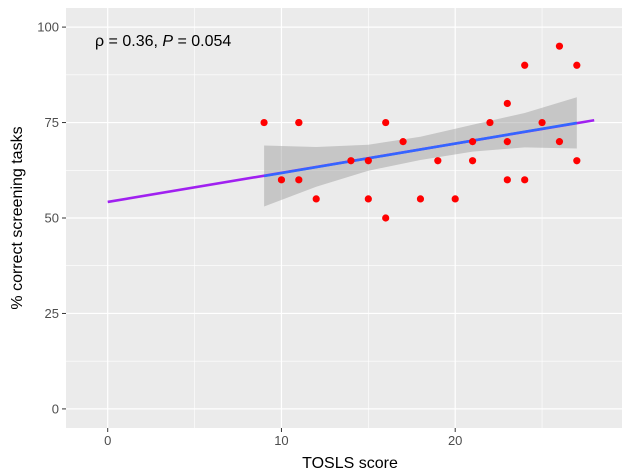  I want to click on fit-regression-line, so click(420, 149).